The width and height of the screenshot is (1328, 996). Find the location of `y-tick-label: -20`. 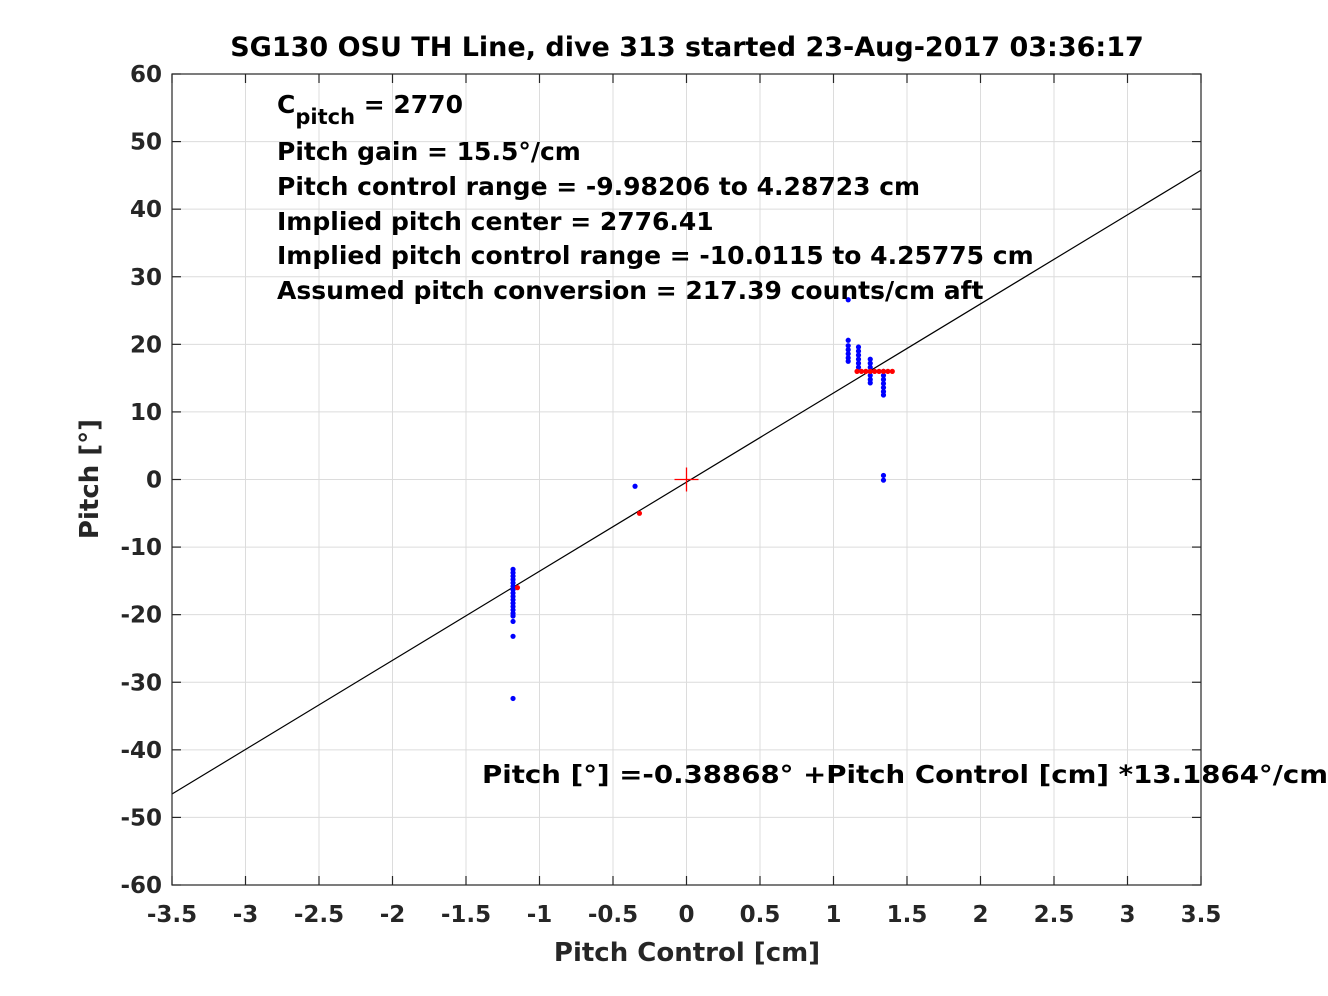

y-tick-label: -20 is located at coordinates (141, 616).